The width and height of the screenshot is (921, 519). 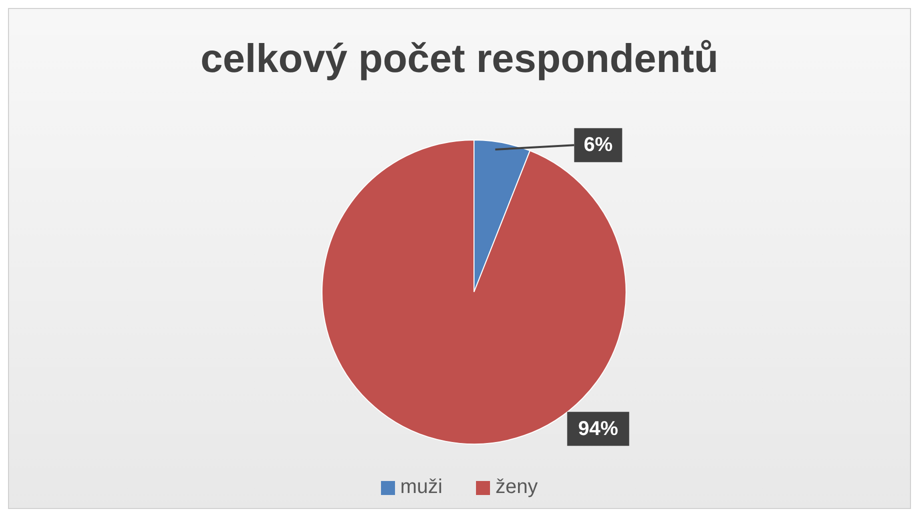 What do you see at coordinates (598, 145) in the screenshot?
I see `data-label: 6%` at bounding box center [598, 145].